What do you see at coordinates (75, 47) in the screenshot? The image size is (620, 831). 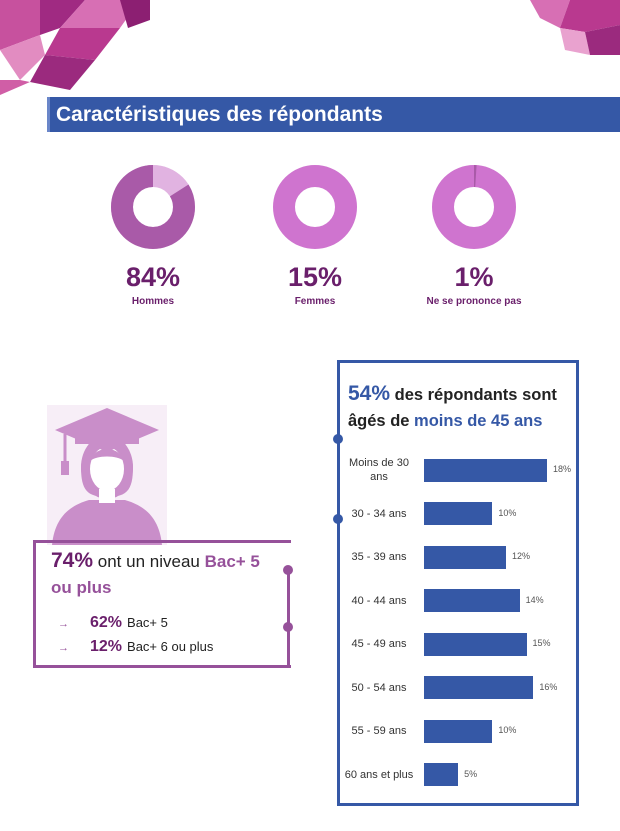 I see `decorative-cubes-left` at bounding box center [75, 47].